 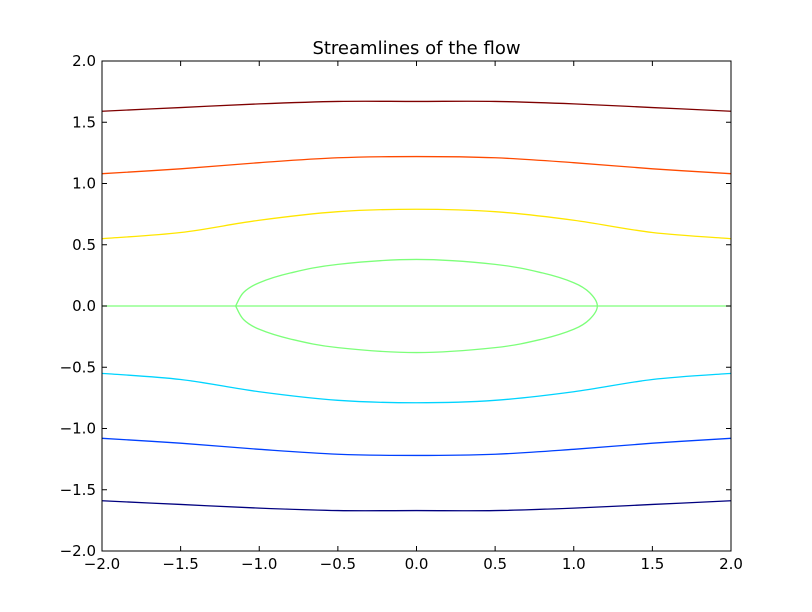 I want to click on y-tick-label: 0.5, so click(x=84, y=245).